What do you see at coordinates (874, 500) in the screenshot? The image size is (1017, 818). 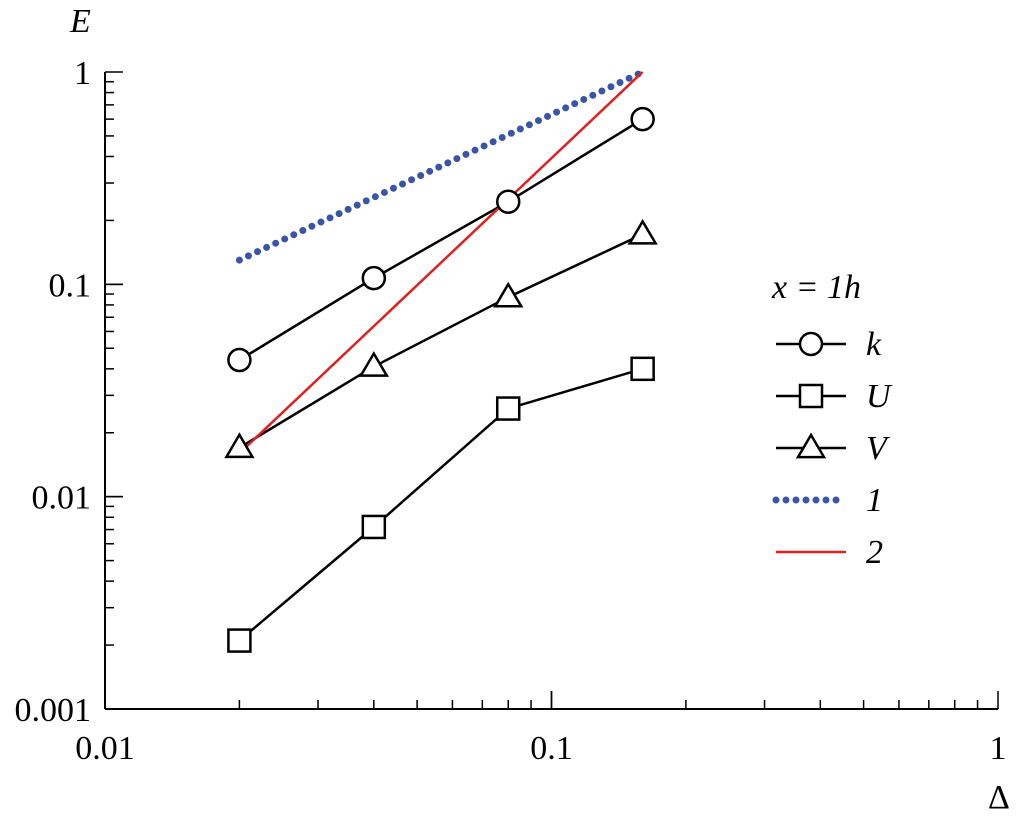 I see `legend-label: 1` at bounding box center [874, 500].